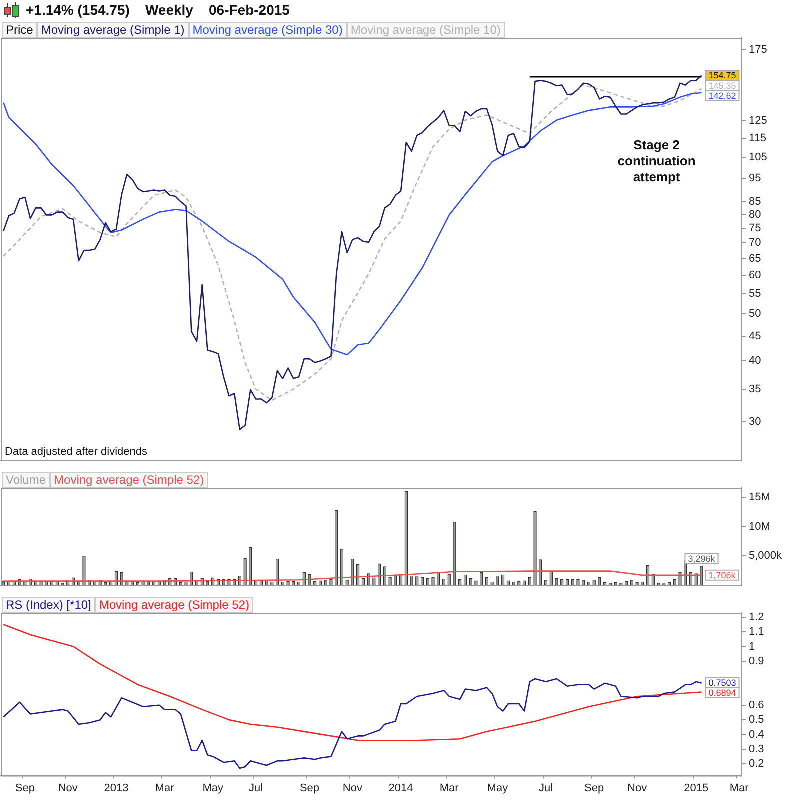 The height and width of the screenshot is (800, 800). I want to click on annotation: Stage 2 continuation attempt, so click(657, 160).